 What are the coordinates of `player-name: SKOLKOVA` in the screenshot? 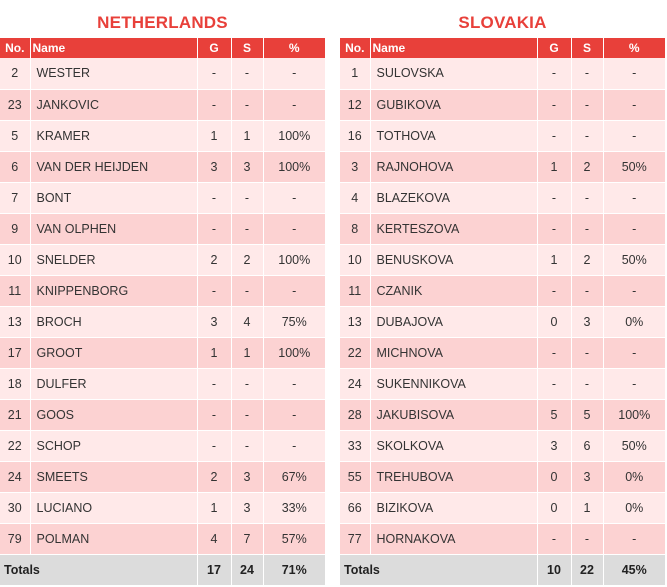 It's located at (454, 446).